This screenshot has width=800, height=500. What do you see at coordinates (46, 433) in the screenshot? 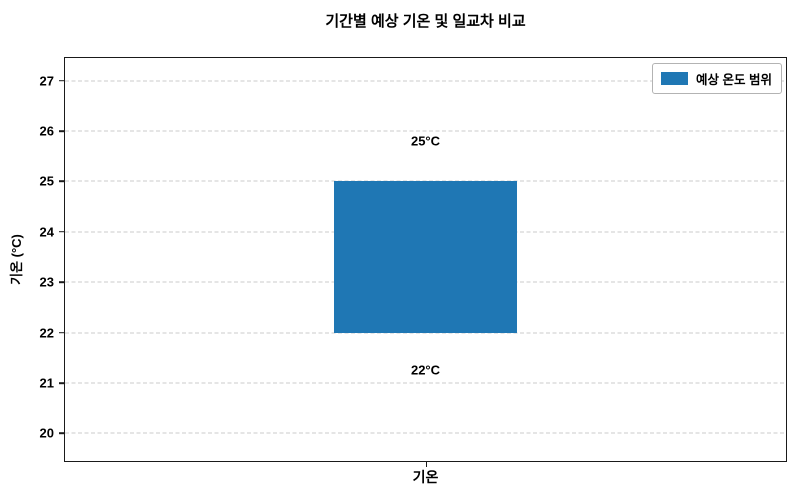
I see `y-tick-label: 20` at bounding box center [46, 433].